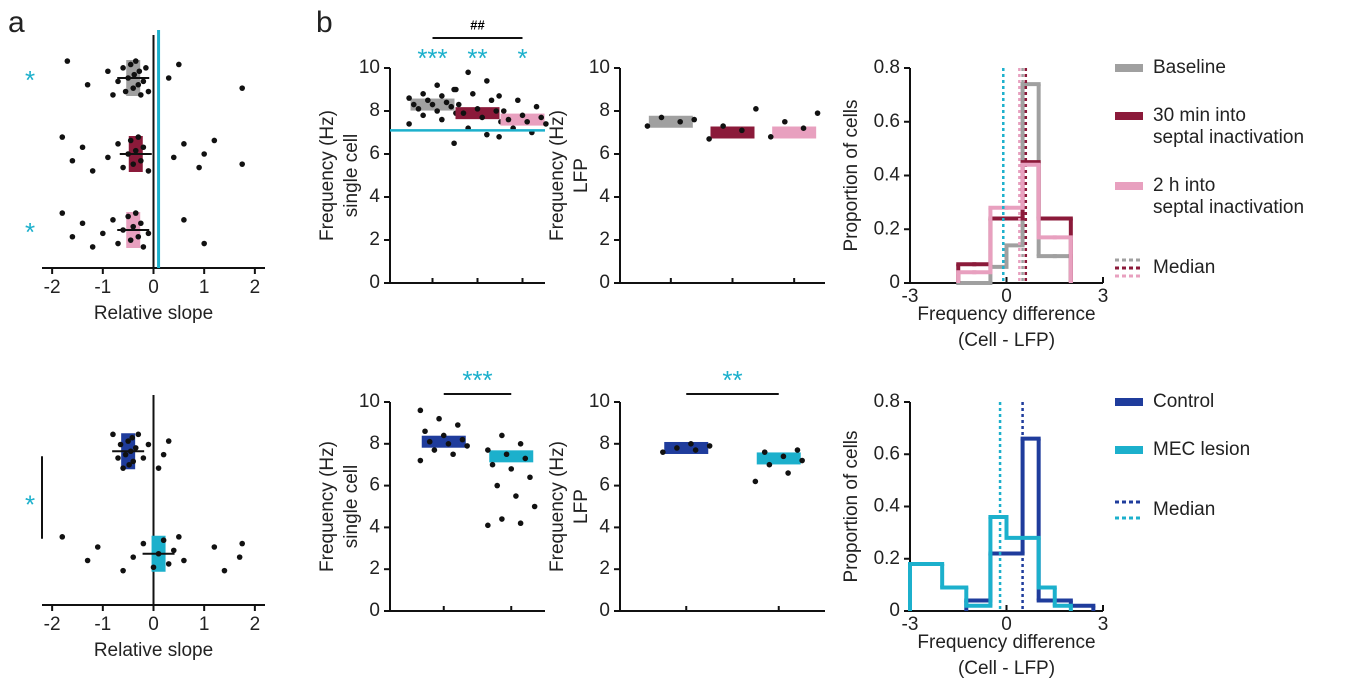 The width and height of the screenshot is (1371, 694). Describe the element at coordinates (1006, 296) in the screenshot. I see `x-tick-label: 0` at that location.